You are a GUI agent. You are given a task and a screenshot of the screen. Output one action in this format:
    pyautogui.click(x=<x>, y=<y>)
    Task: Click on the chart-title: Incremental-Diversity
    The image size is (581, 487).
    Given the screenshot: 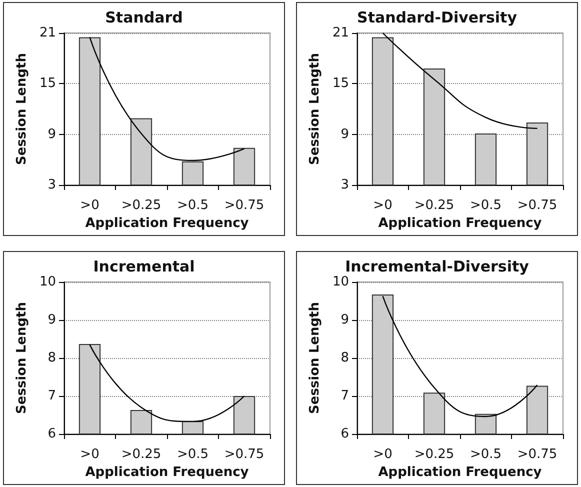 What is the action you would take?
    pyautogui.click(x=437, y=266)
    